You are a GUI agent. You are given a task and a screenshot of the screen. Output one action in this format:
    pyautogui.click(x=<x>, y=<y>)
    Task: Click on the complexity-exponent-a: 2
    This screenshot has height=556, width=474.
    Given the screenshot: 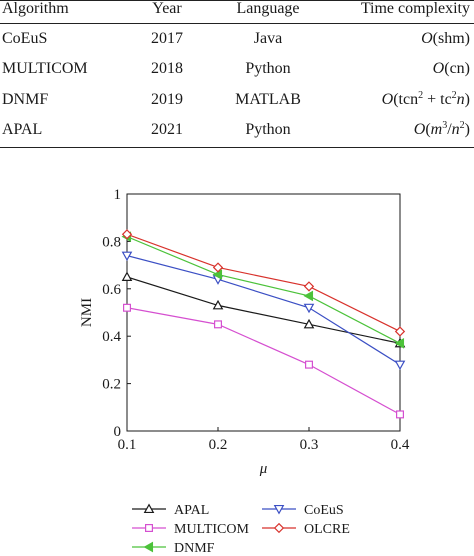 What is the action you would take?
    pyautogui.click(x=421, y=95)
    